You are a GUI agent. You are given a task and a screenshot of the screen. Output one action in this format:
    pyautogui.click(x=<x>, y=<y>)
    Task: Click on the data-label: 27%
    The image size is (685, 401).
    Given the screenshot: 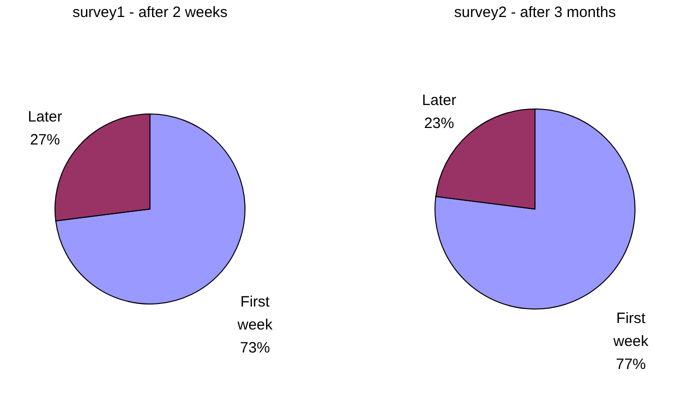 What is the action you would take?
    pyautogui.click(x=45, y=139)
    